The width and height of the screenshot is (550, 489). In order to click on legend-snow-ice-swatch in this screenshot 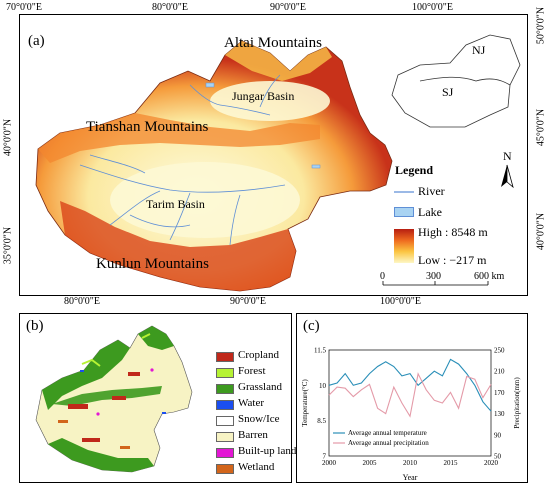, I will do `click(225, 421)`.